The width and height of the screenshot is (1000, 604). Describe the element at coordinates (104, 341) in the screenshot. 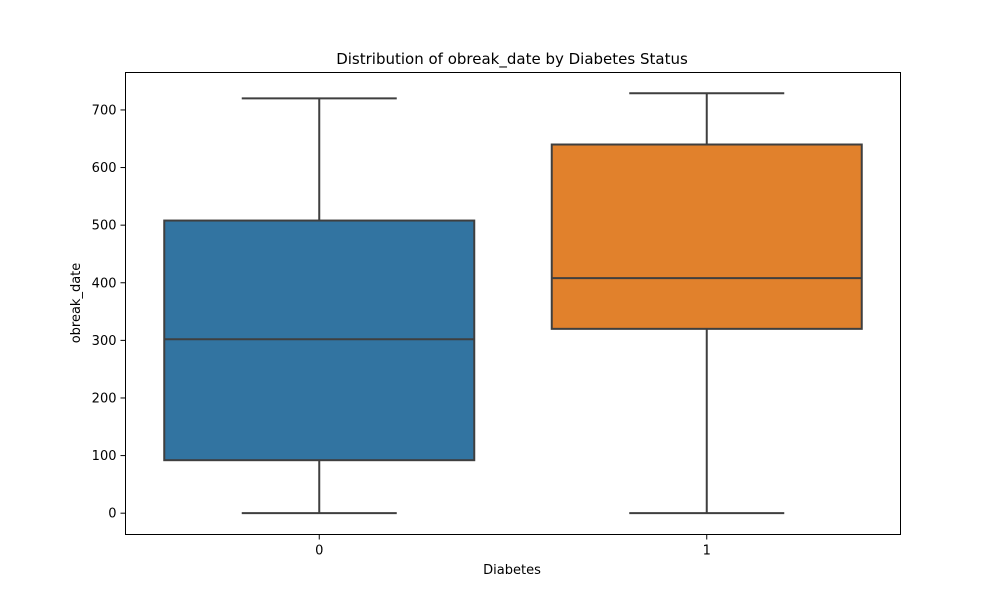

I see `y-tick-label: 300` at that location.